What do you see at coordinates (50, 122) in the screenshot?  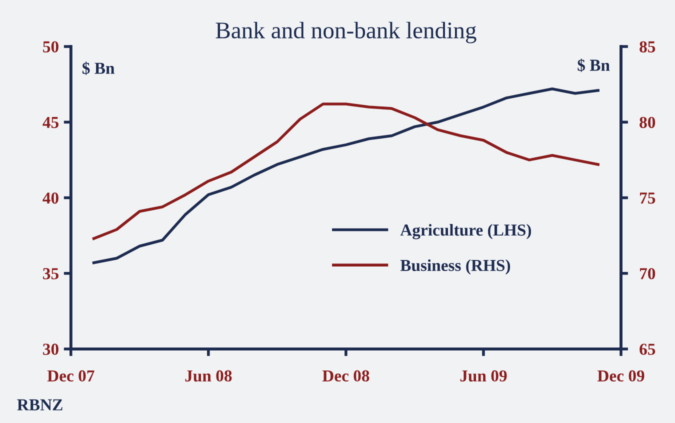 I see `y-tick-label: 45` at bounding box center [50, 122].